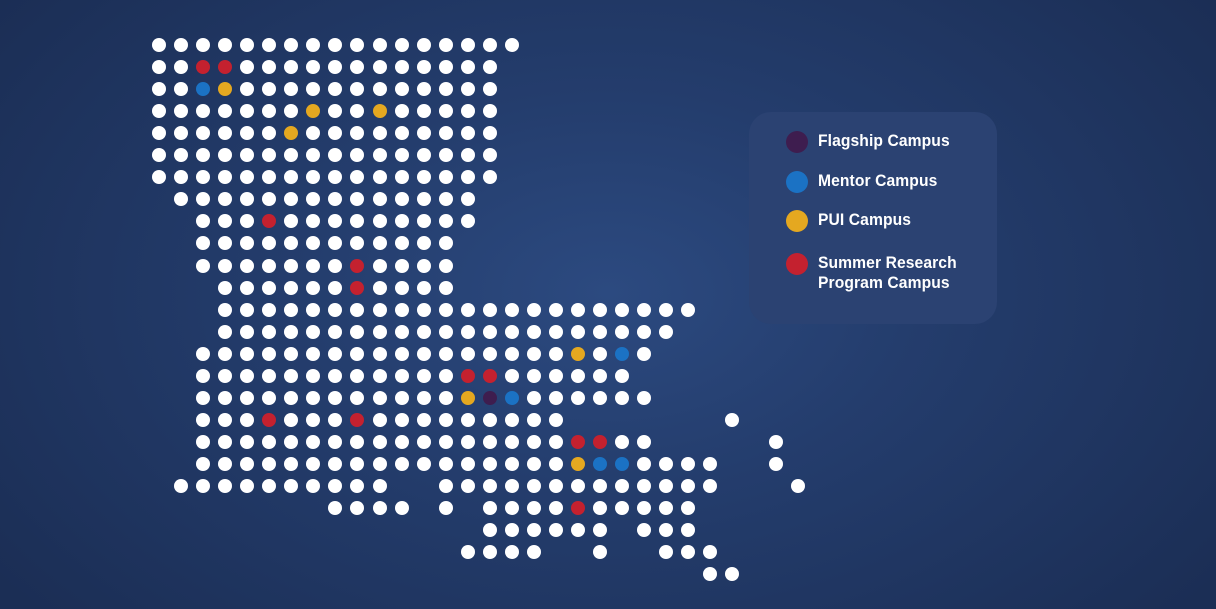 The width and height of the screenshot is (1216, 609). What do you see at coordinates (489, 397) in the screenshot?
I see `flagship-campus-dot` at bounding box center [489, 397].